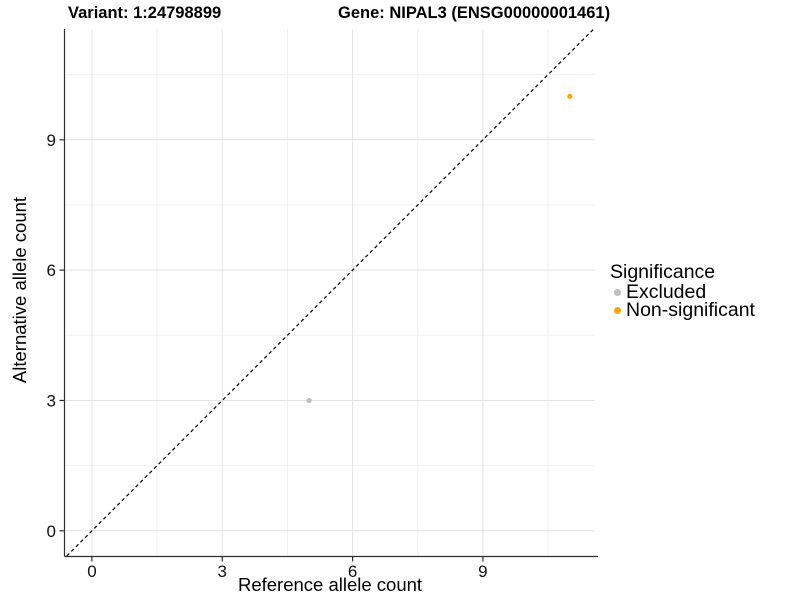 This screenshot has height=600, width=800. Describe the element at coordinates (51, 140) in the screenshot. I see `y-tick-label: 9` at that location.